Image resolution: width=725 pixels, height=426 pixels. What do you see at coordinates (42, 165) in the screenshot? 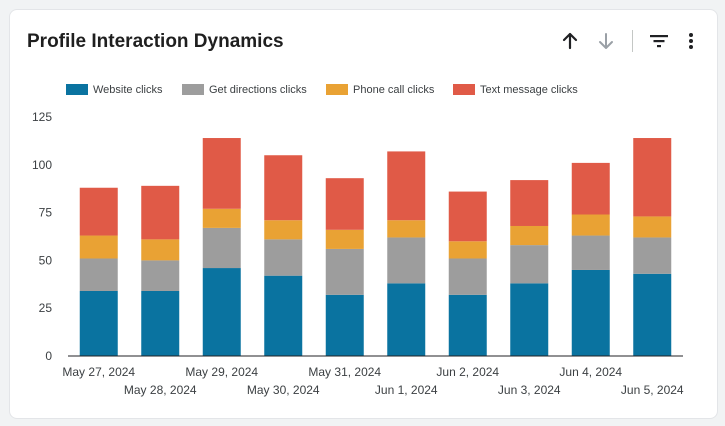
I see `y-tick-label: 100` at bounding box center [42, 165].